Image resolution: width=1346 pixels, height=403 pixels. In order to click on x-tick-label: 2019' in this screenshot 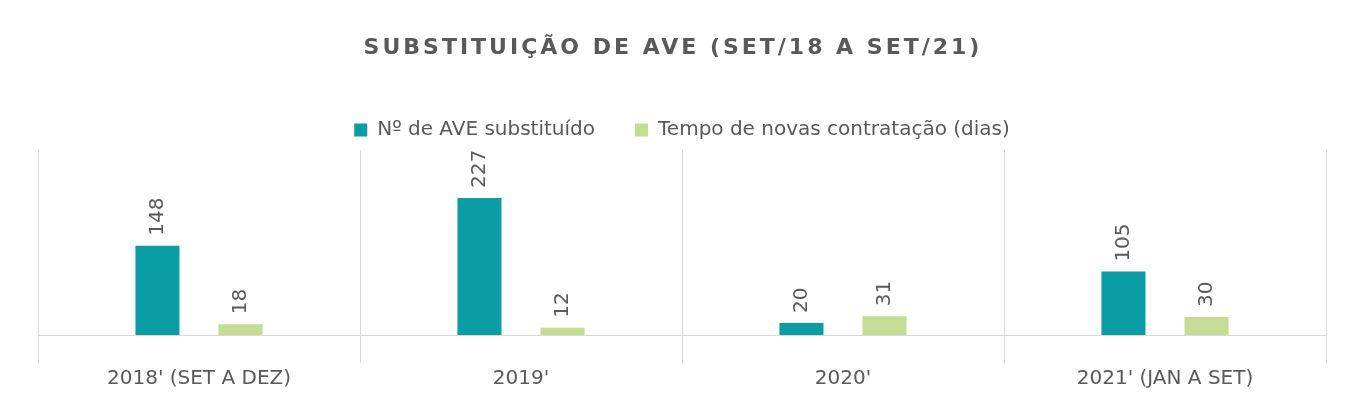, I will do `click(521, 377)`.